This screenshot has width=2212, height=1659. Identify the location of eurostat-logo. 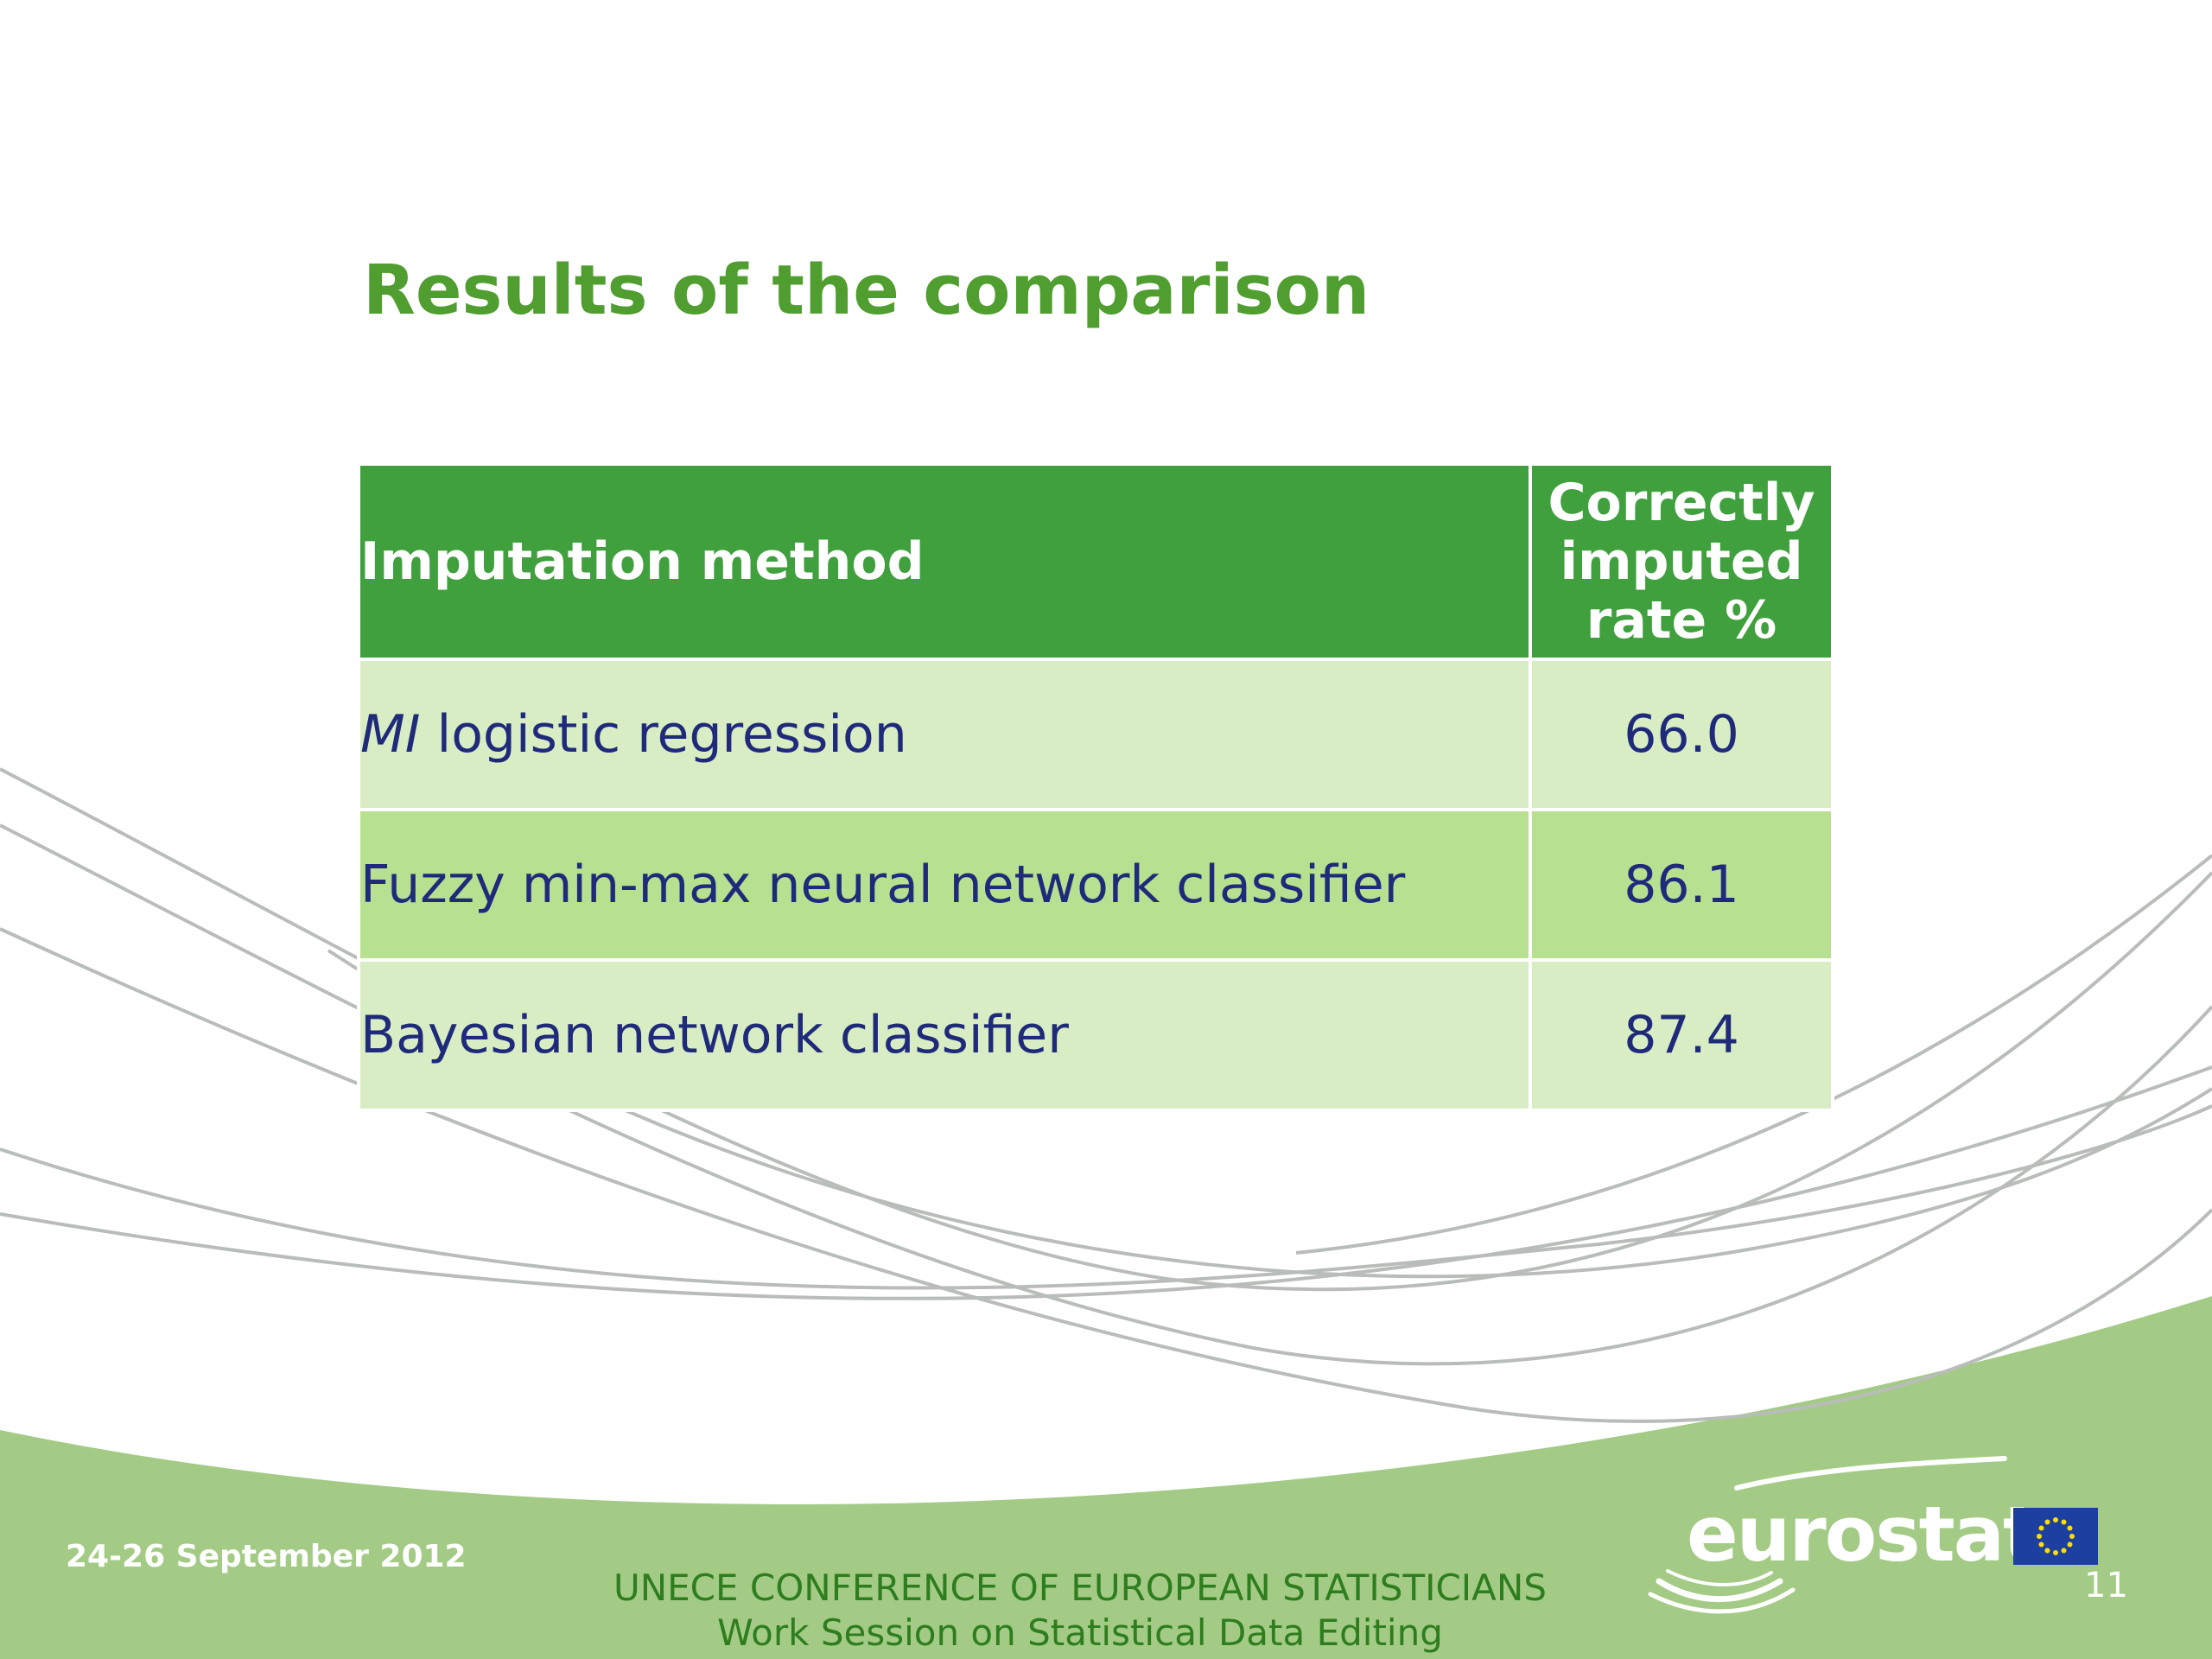
(1827, 1535).